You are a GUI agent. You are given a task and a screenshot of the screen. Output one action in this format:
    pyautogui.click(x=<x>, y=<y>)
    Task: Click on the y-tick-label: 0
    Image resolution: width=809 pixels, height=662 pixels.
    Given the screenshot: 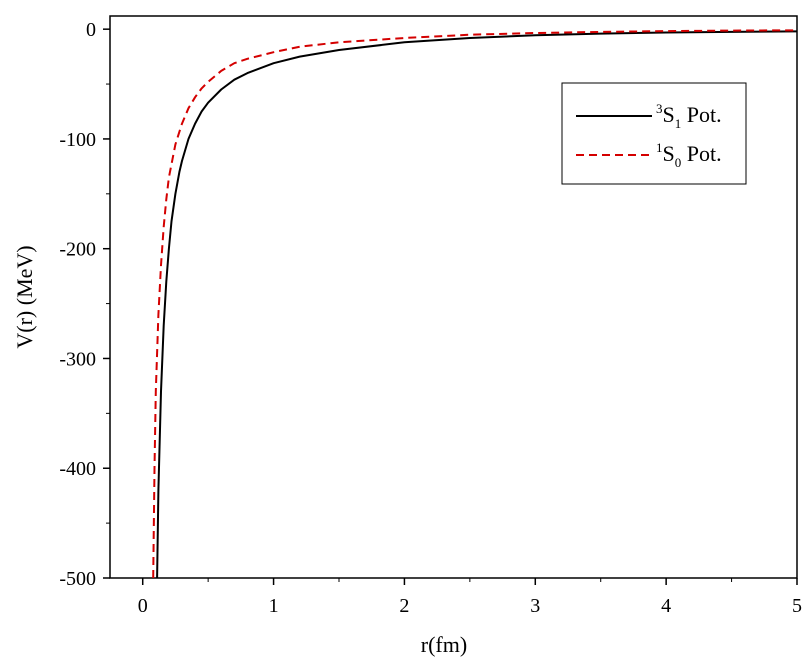 What is the action you would take?
    pyautogui.click(x=91, y=30)
    